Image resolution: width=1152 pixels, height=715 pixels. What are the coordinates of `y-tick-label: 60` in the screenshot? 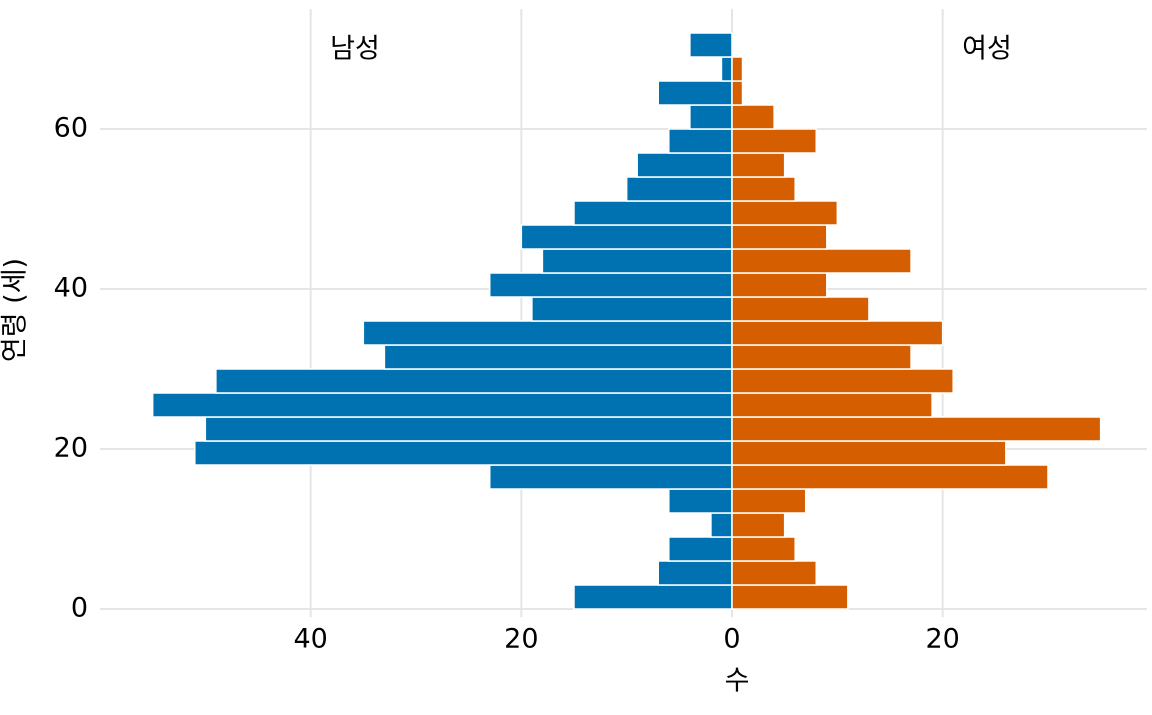 It's located at (71, 128).